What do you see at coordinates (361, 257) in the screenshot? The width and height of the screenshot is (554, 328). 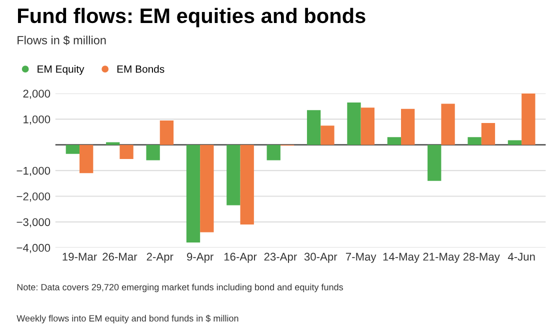 I see `x-tick-label: 7-May` at bounding box center [361, 257].